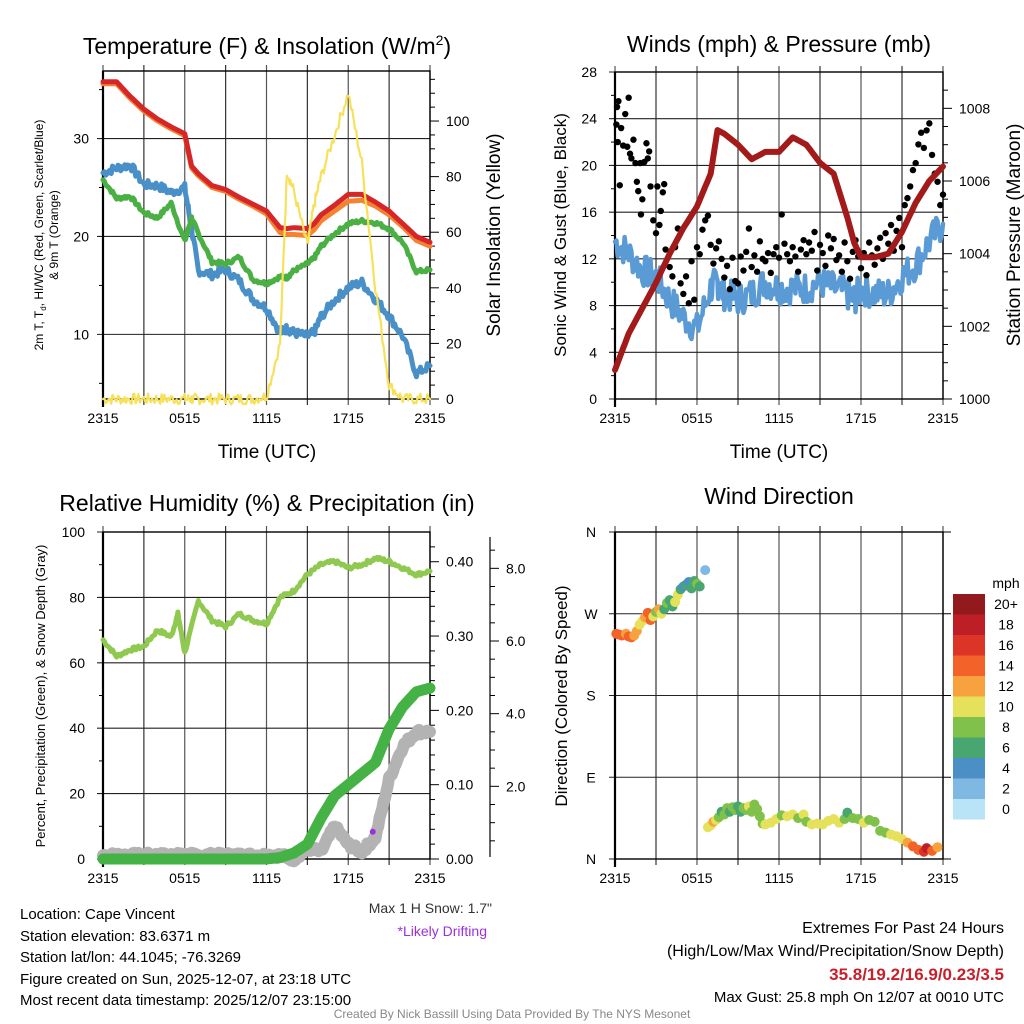  I want to click on y2-tick-label: 1002, so click(974, 326).